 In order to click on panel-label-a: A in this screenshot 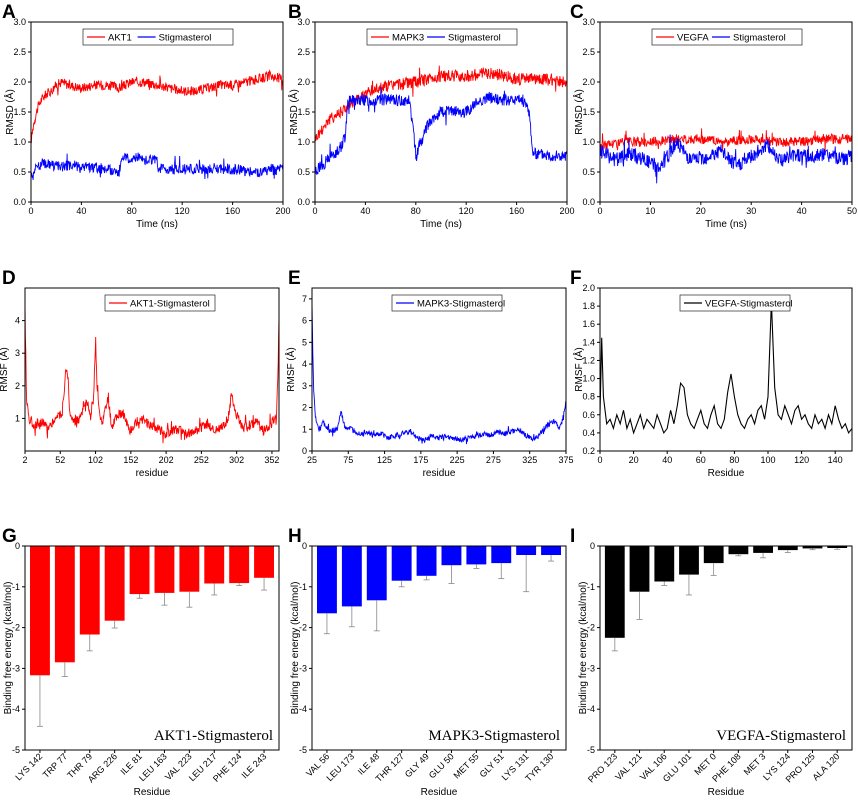, I will do `click(9, 12)`.